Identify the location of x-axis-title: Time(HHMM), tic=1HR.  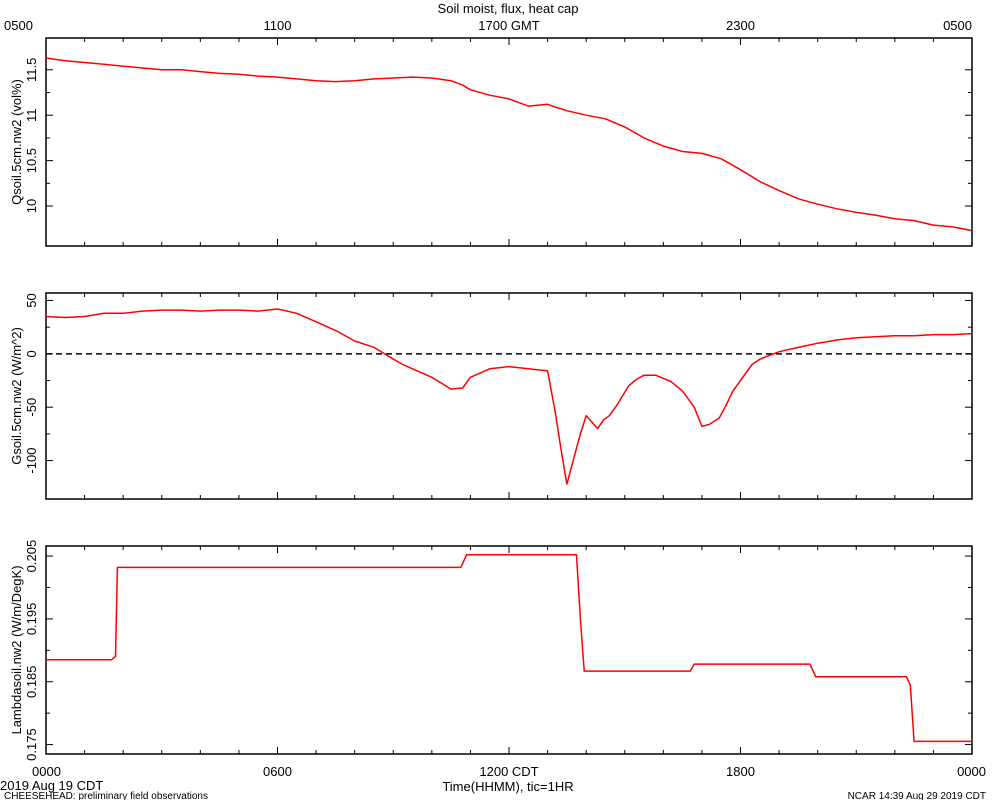
(507, 786).